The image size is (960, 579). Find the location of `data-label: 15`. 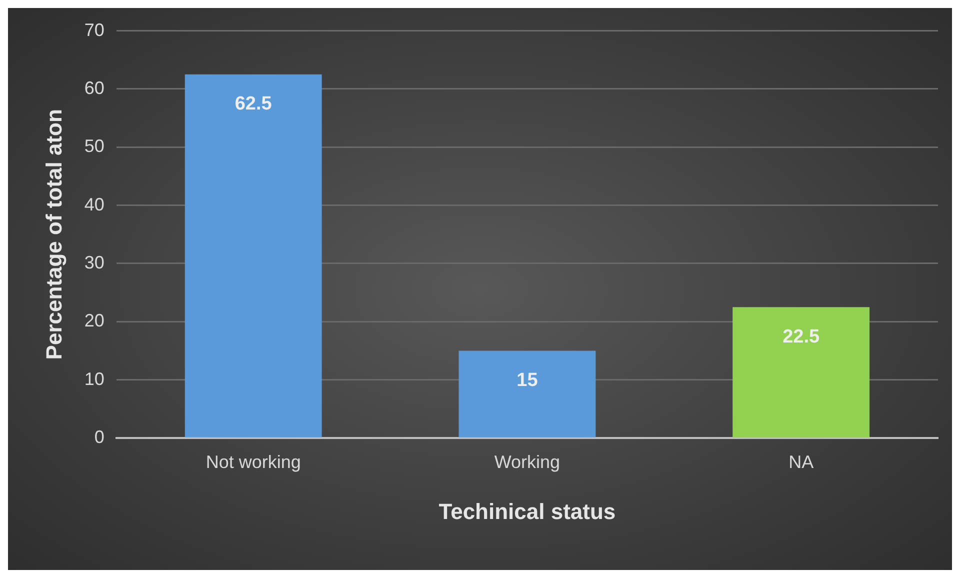

data-label: 15 is located at coordinates (527, 380).